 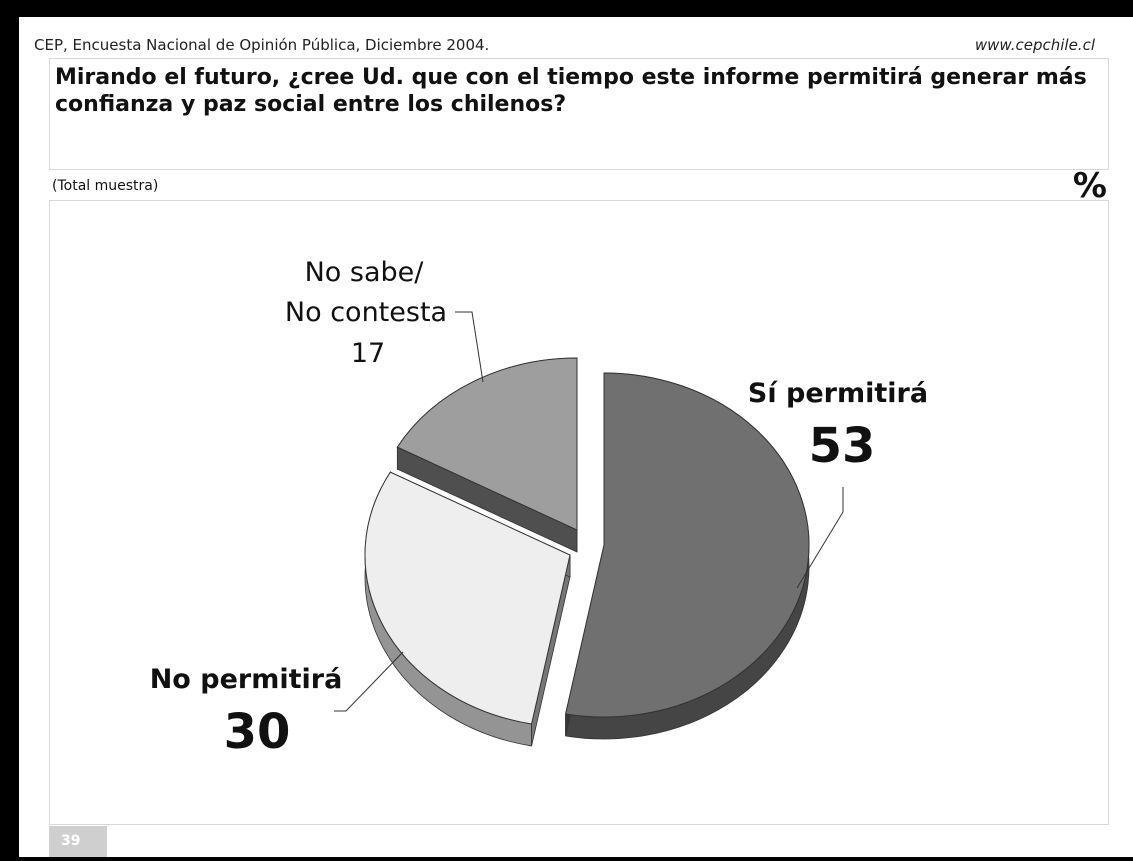 I want to click on percent-sign: %, so click(x=1089, y=186).